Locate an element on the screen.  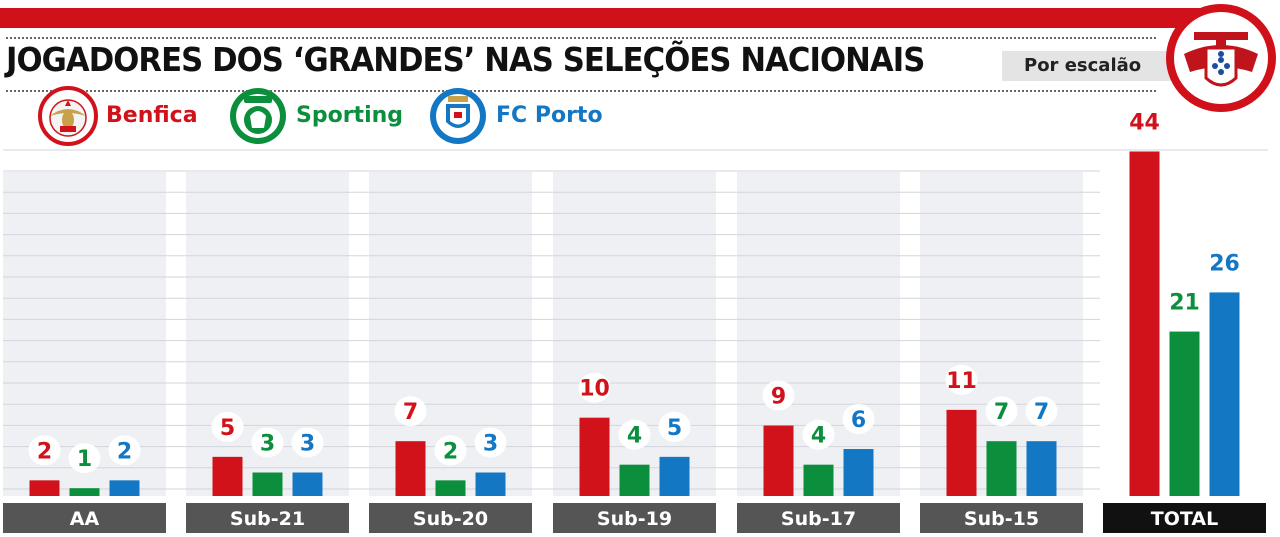
title-bottom-rule is located at coordinates (581, 91).